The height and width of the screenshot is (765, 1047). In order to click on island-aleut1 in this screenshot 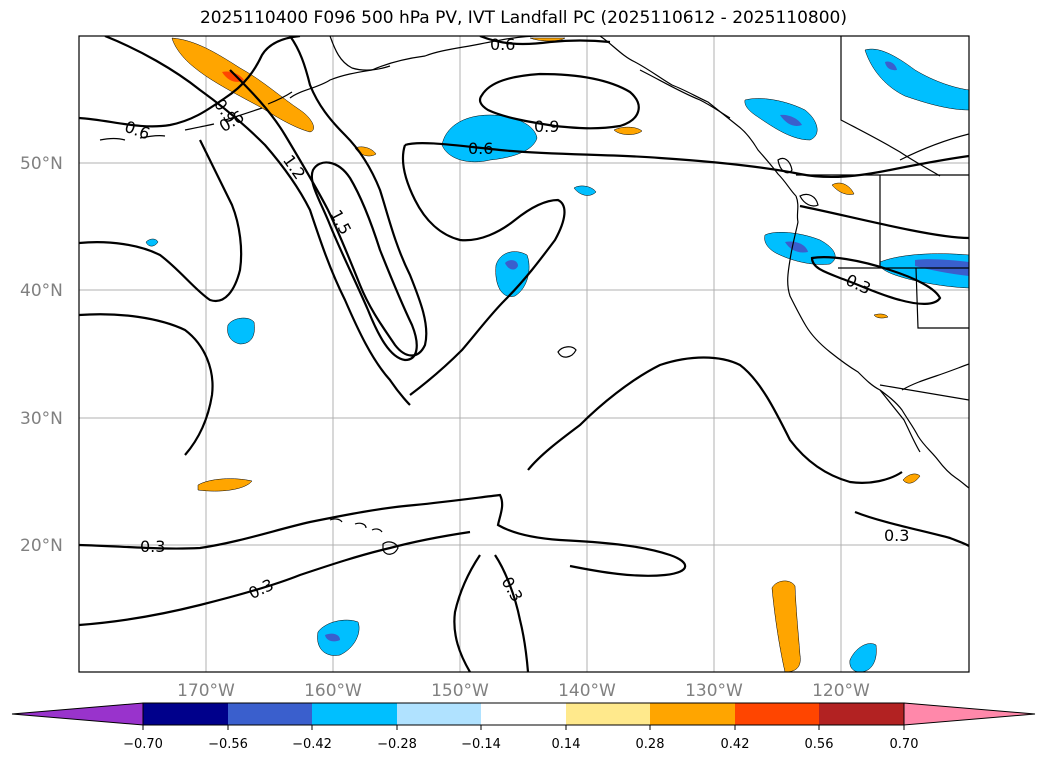, I will do `click(112, 139)`.